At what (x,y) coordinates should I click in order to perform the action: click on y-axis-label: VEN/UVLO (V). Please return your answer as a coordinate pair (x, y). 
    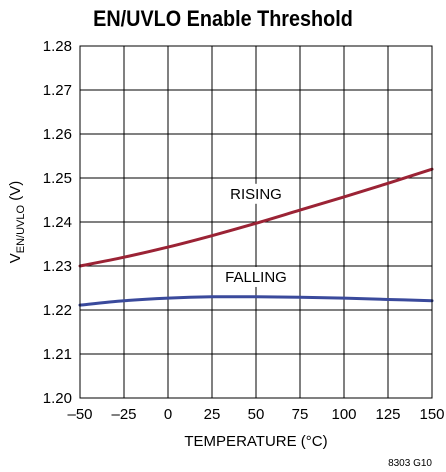
    Looking at the image, I should click on (17, 222).